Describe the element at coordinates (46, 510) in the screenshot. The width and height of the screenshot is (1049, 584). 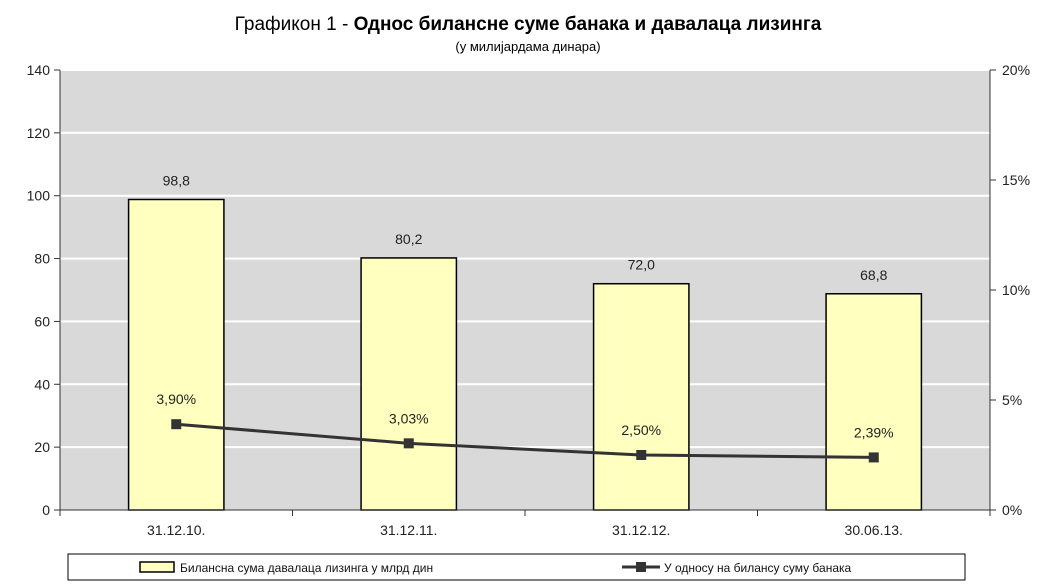
I see `left-tick-label: 0` at that location.